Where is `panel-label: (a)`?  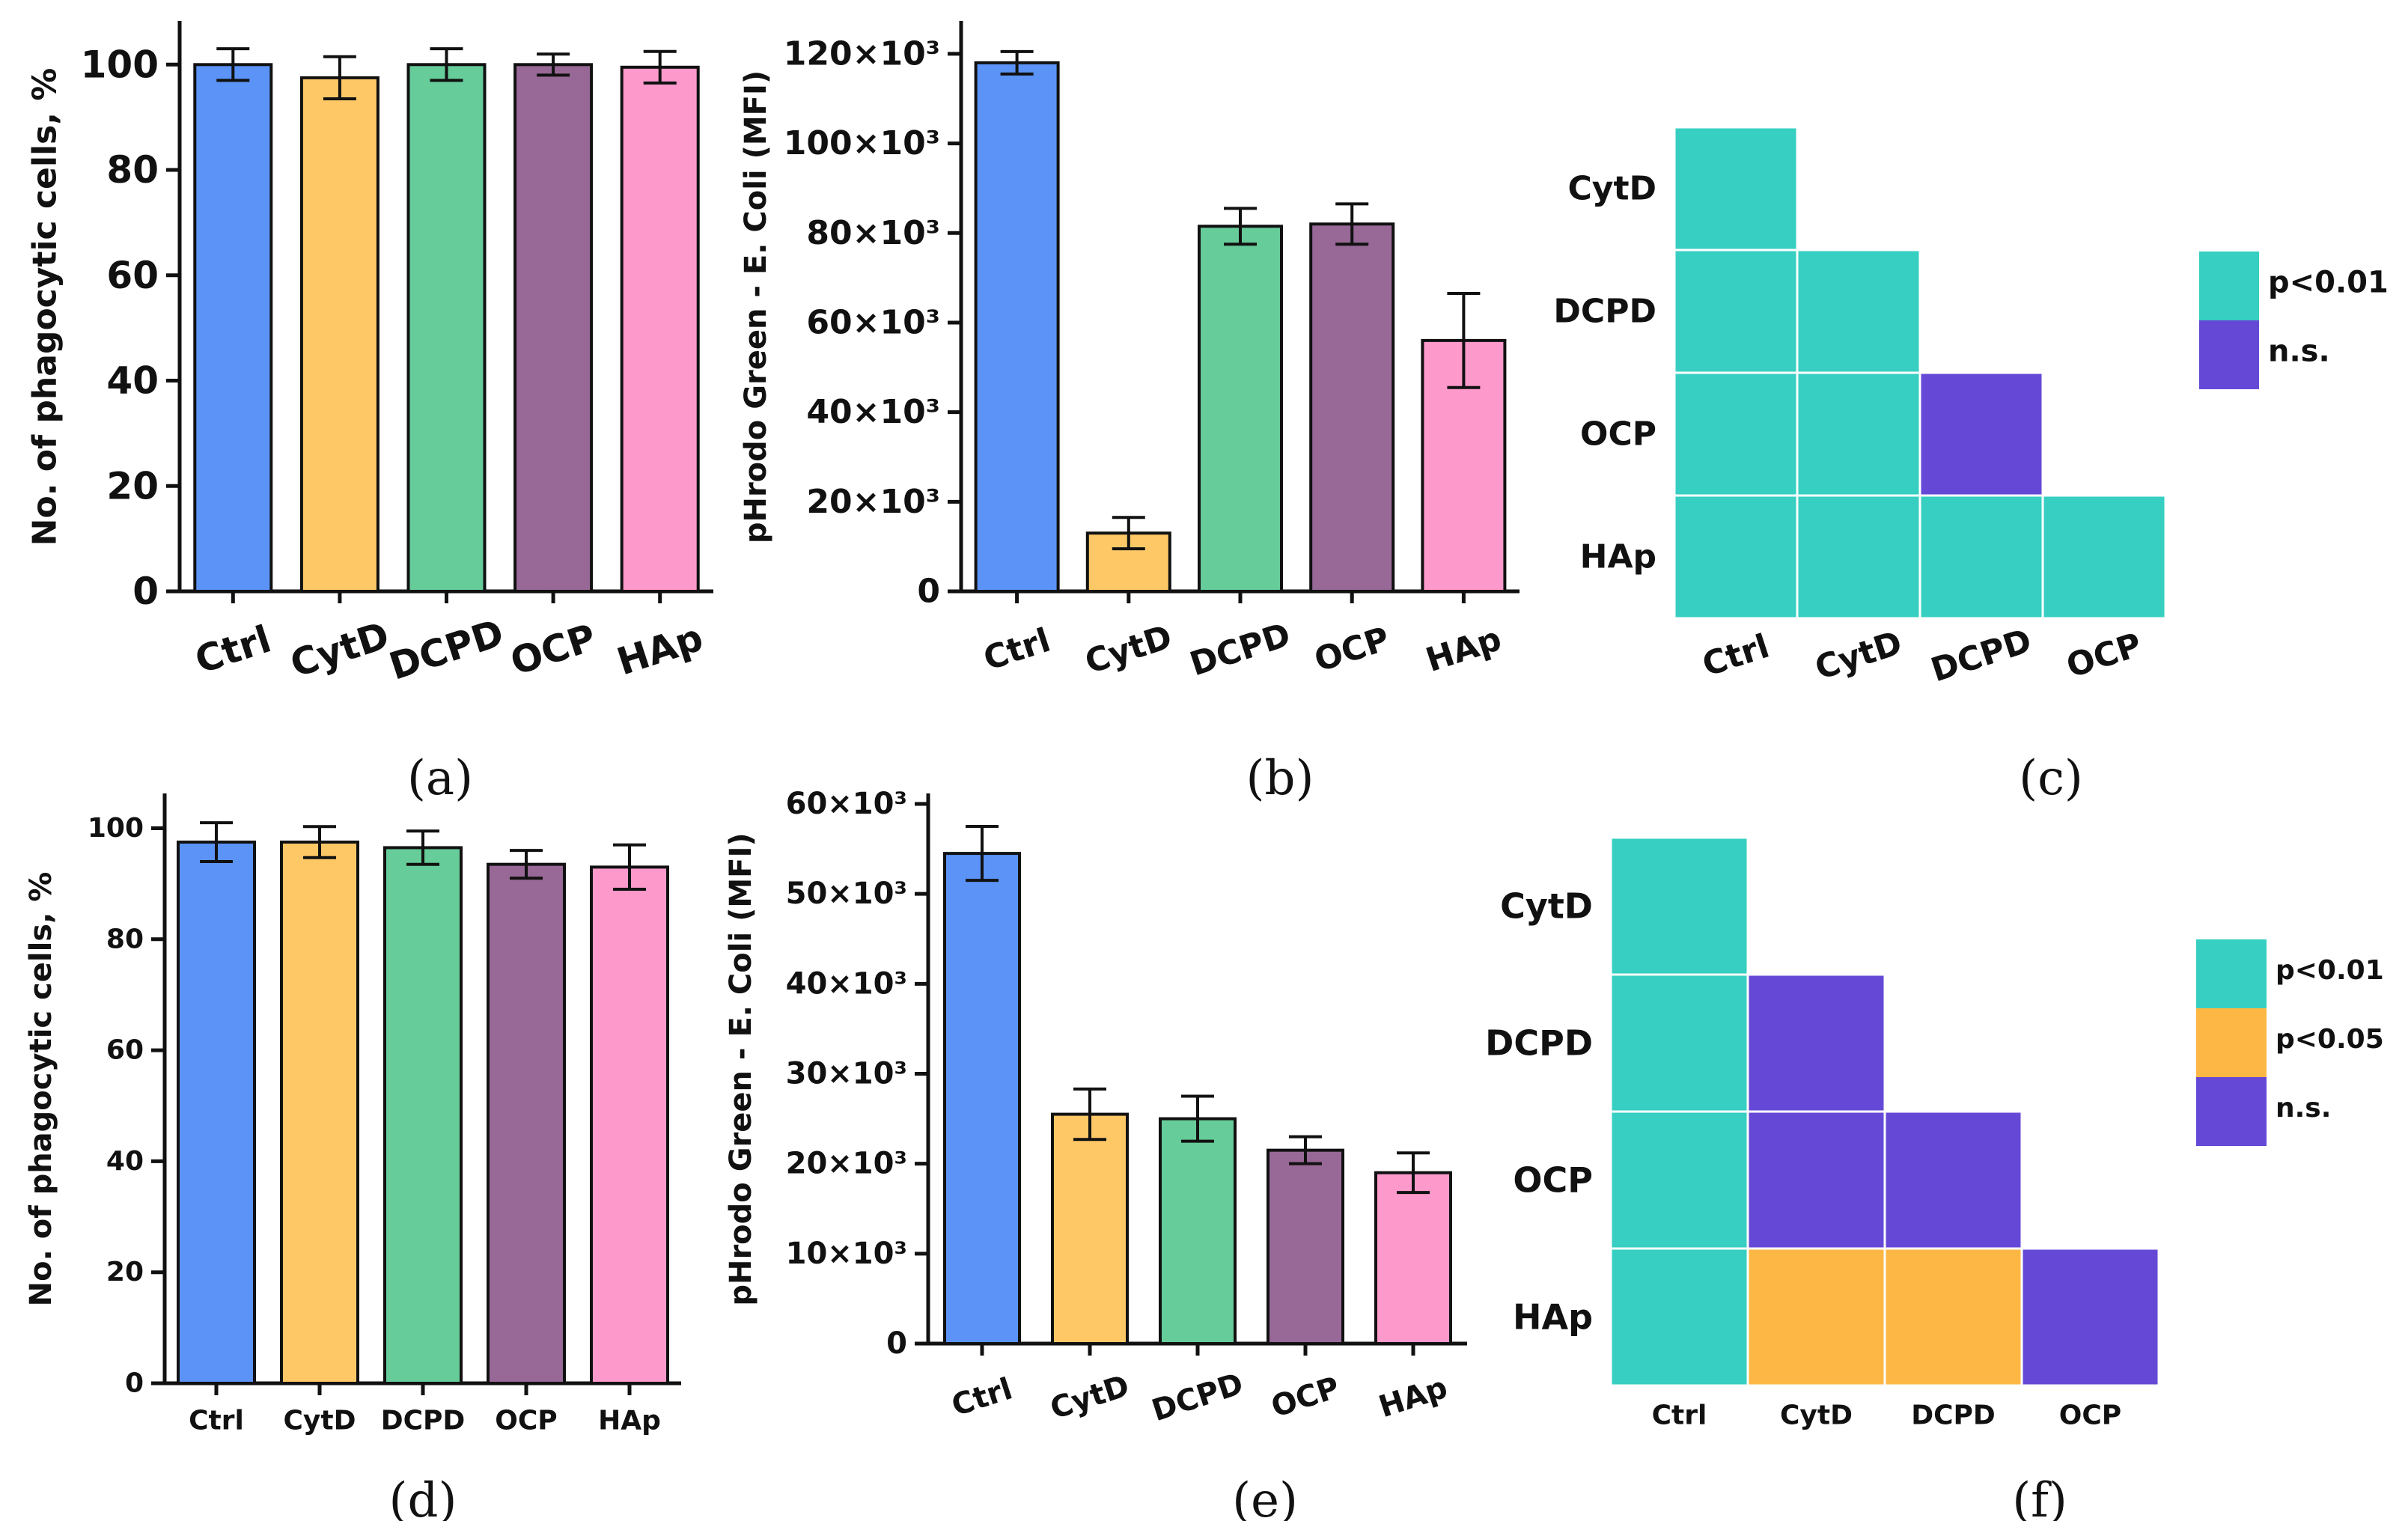 panel-label: (a) is located at coordinates (440, 779).